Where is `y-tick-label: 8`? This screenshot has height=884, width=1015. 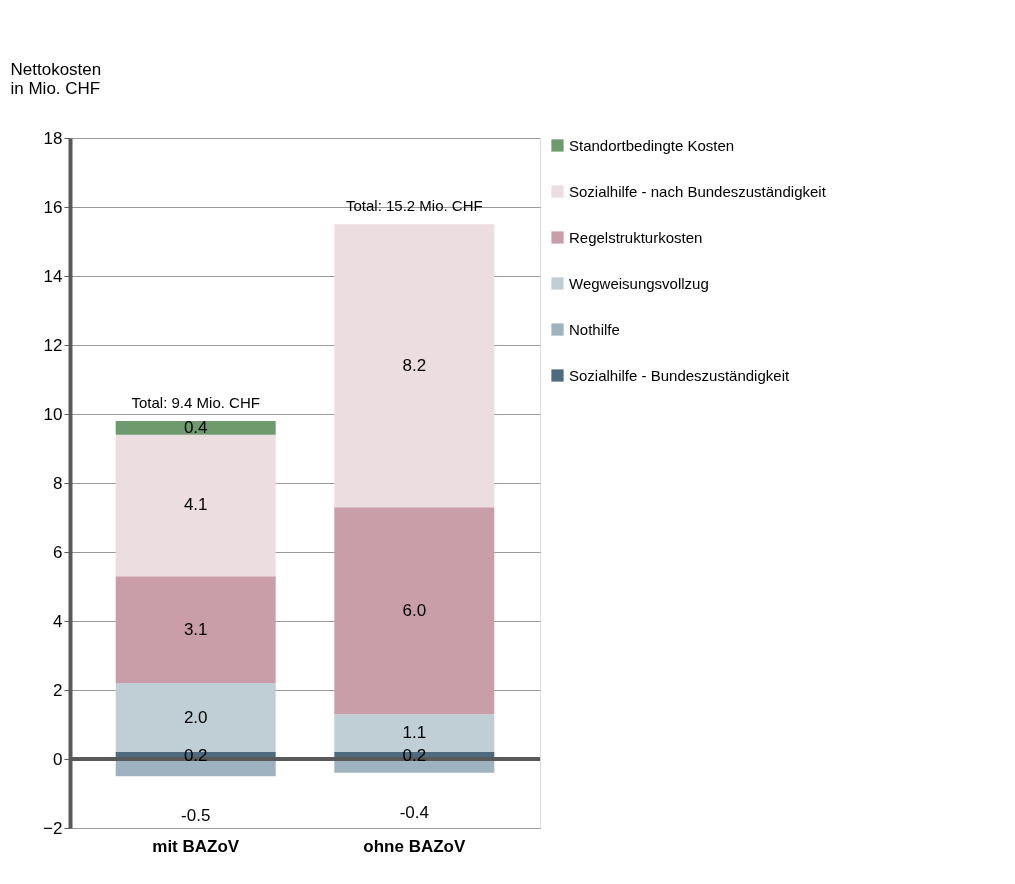 y-tick-label: 8 is located at coordinates (58, 483).